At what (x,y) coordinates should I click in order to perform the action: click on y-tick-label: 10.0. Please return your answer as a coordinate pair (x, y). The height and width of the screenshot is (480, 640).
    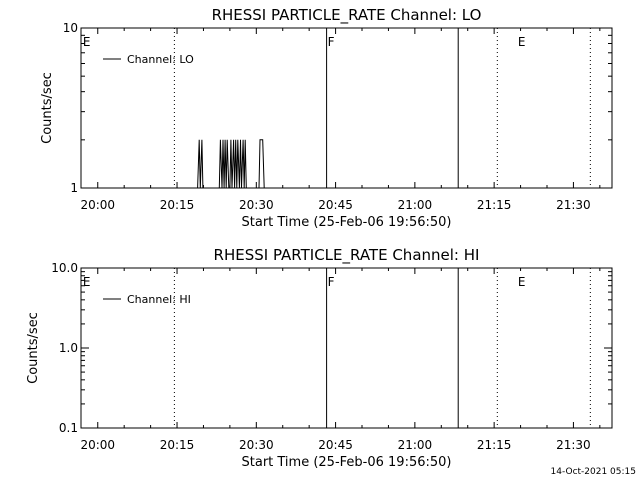
    Looking at the image, I should click on (64, 268).